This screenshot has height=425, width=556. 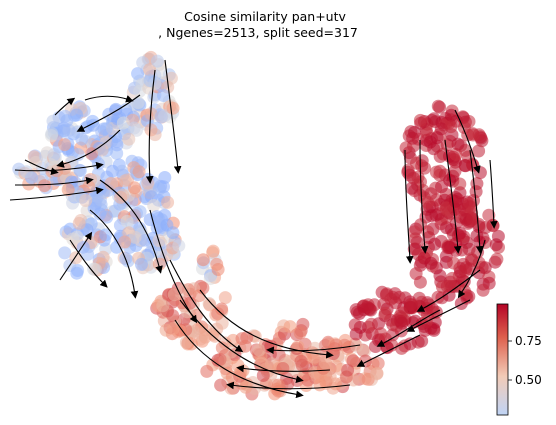 I want to click on colorbar-tick-label-low: 0.50, so click(x=528, y=380).